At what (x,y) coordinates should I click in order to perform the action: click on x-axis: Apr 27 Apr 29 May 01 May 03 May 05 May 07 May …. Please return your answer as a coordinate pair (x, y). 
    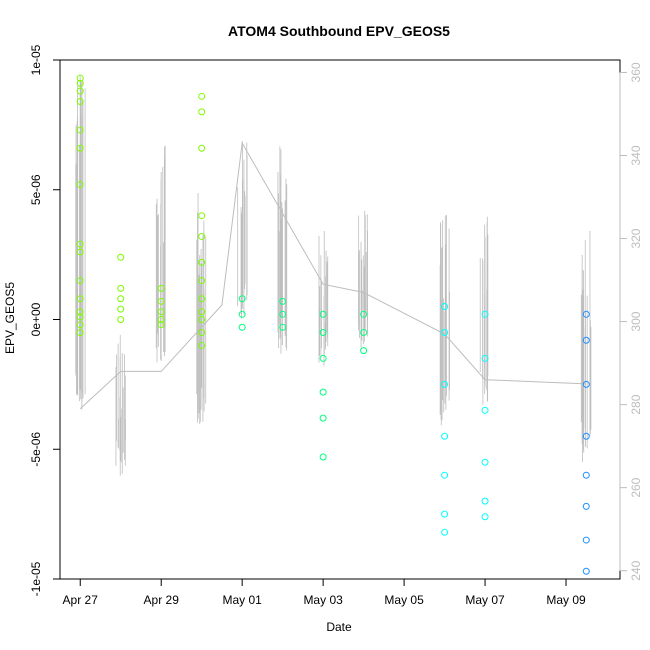
    Looking at the image, I should click on (324, 592).